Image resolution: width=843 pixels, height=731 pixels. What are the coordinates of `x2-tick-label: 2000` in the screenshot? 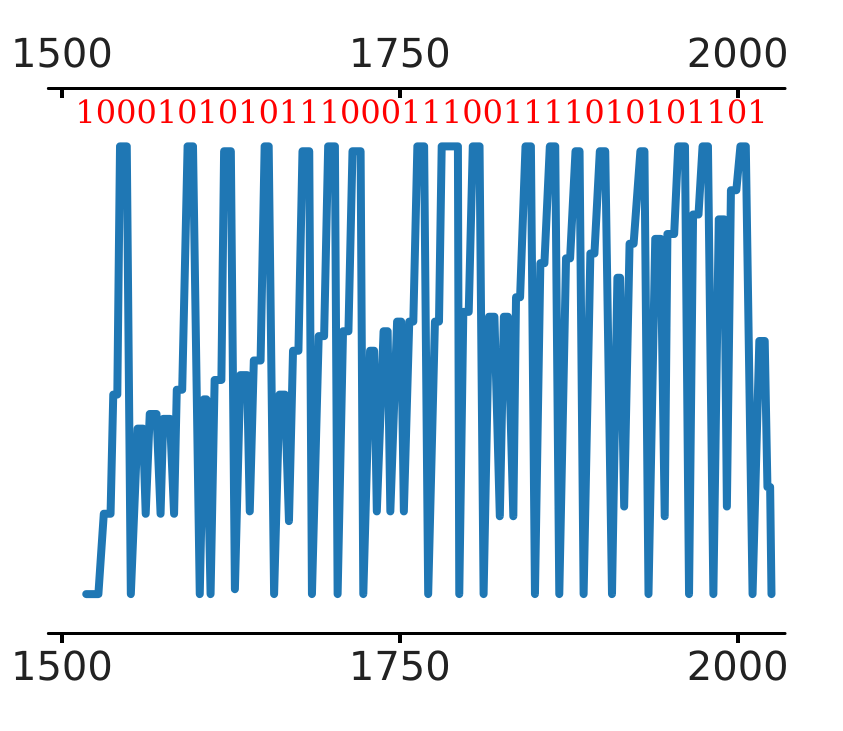 It's located at (737, 54).